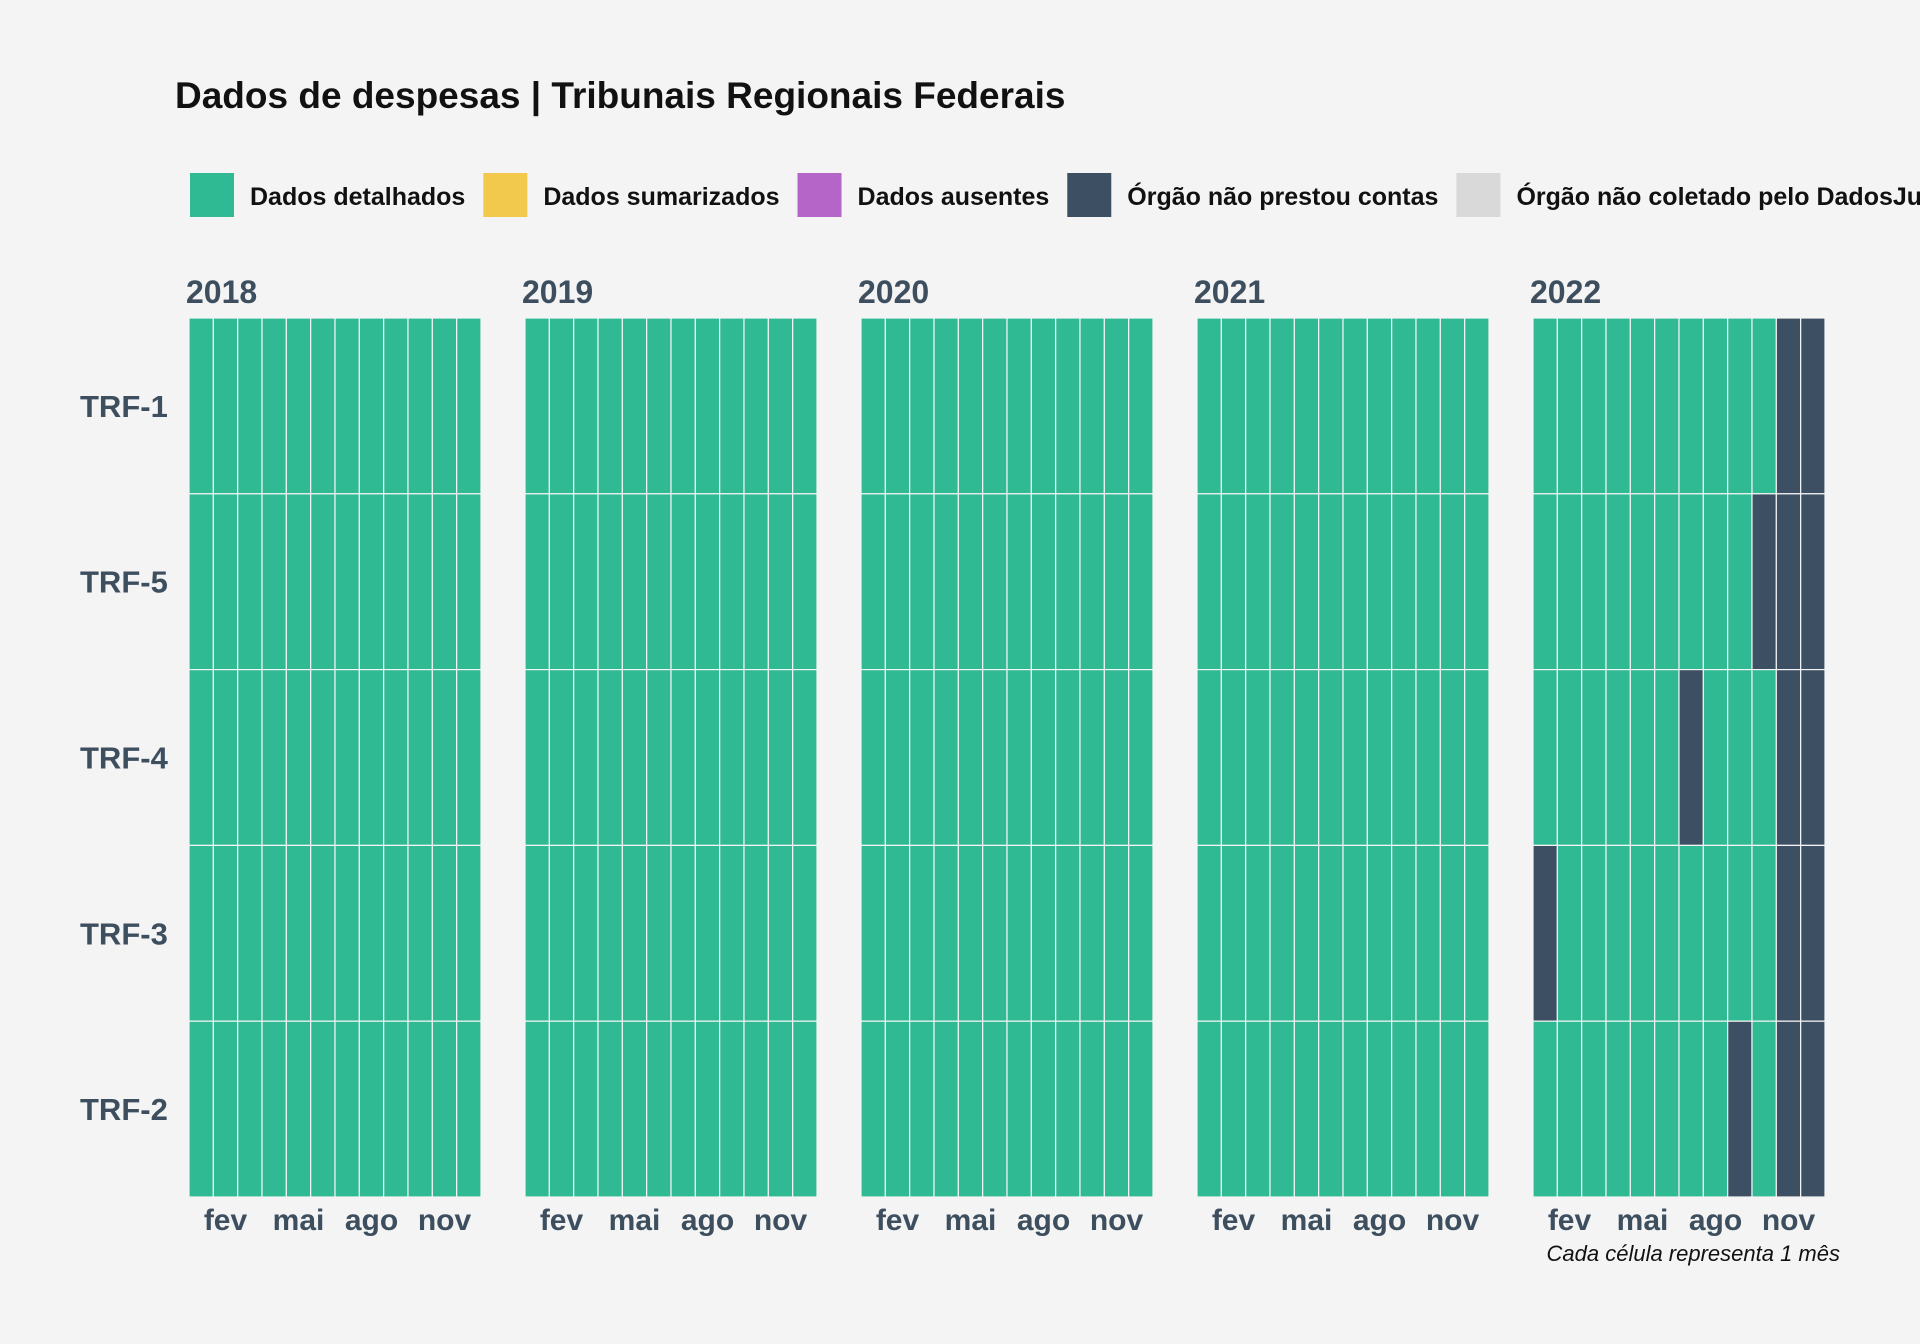 The image size is (1920, 1344). What do you see at coordinates (1258, 757) in the screenshot?
I see `cell-2021-trf-4-m3` at bounding box center [1258, 757].